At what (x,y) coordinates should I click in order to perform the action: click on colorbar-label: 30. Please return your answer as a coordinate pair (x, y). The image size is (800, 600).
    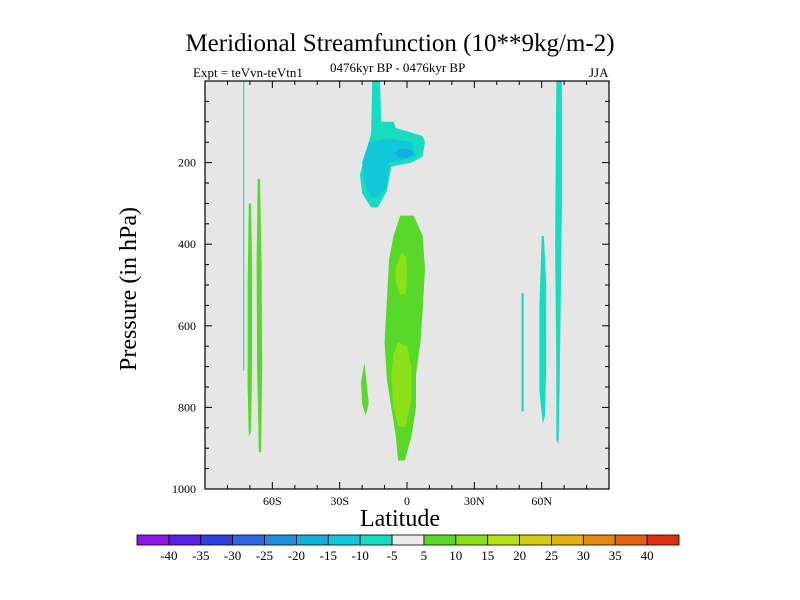
    Looking at the image, I should click on (583, 555).